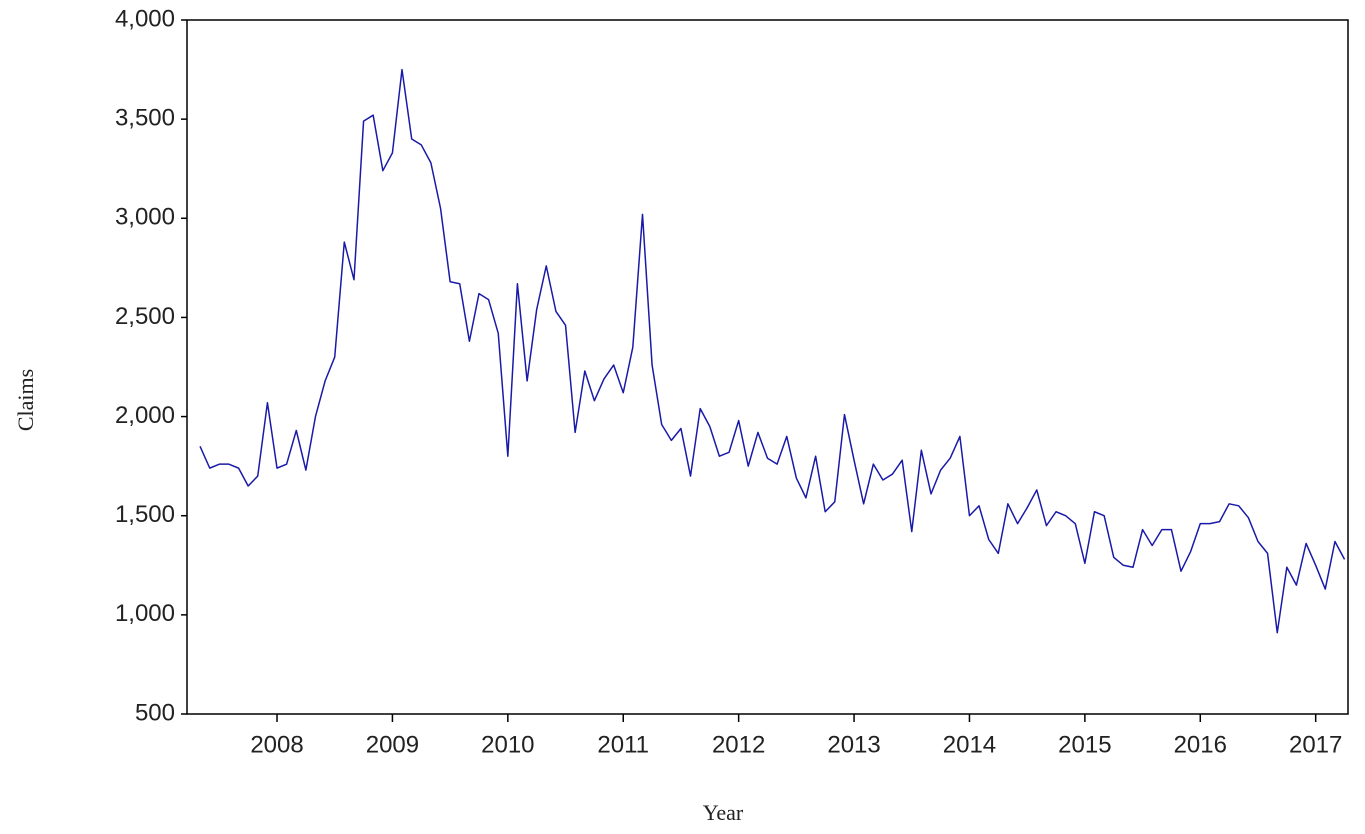  Describe the element at coordinates (145, 514) in the screenshot. I see `y-tick-label: 1,500` at that location.